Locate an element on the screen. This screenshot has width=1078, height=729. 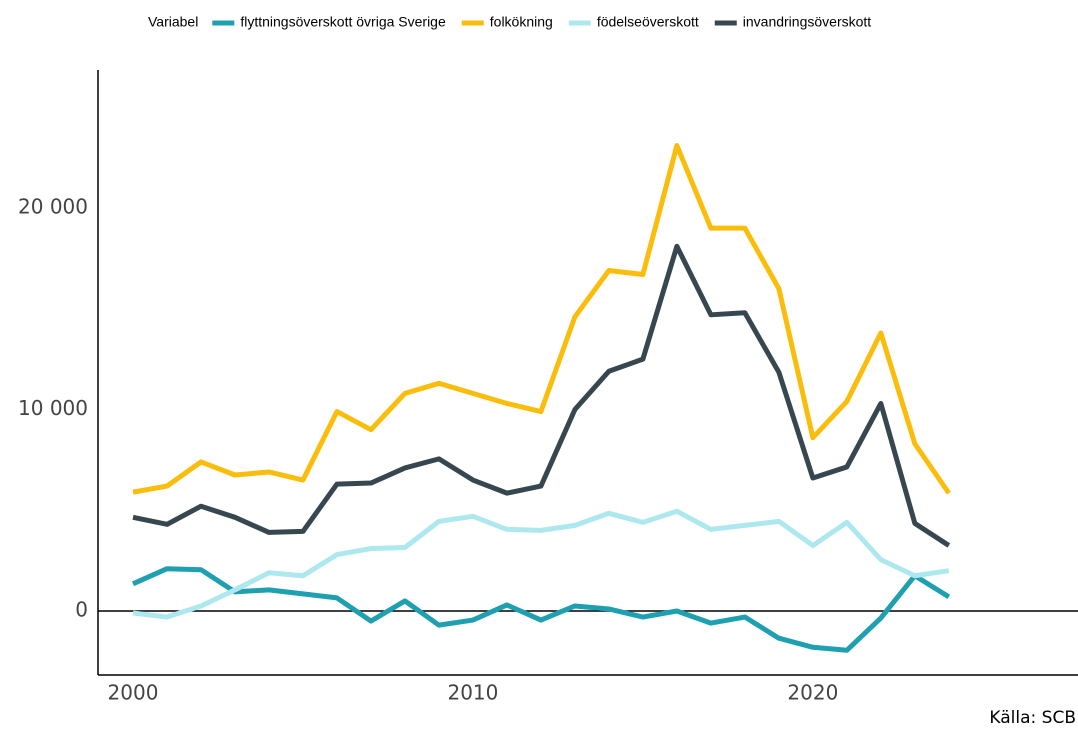
legend-label: invandringsöverskott is located at coordinates (807, 22).